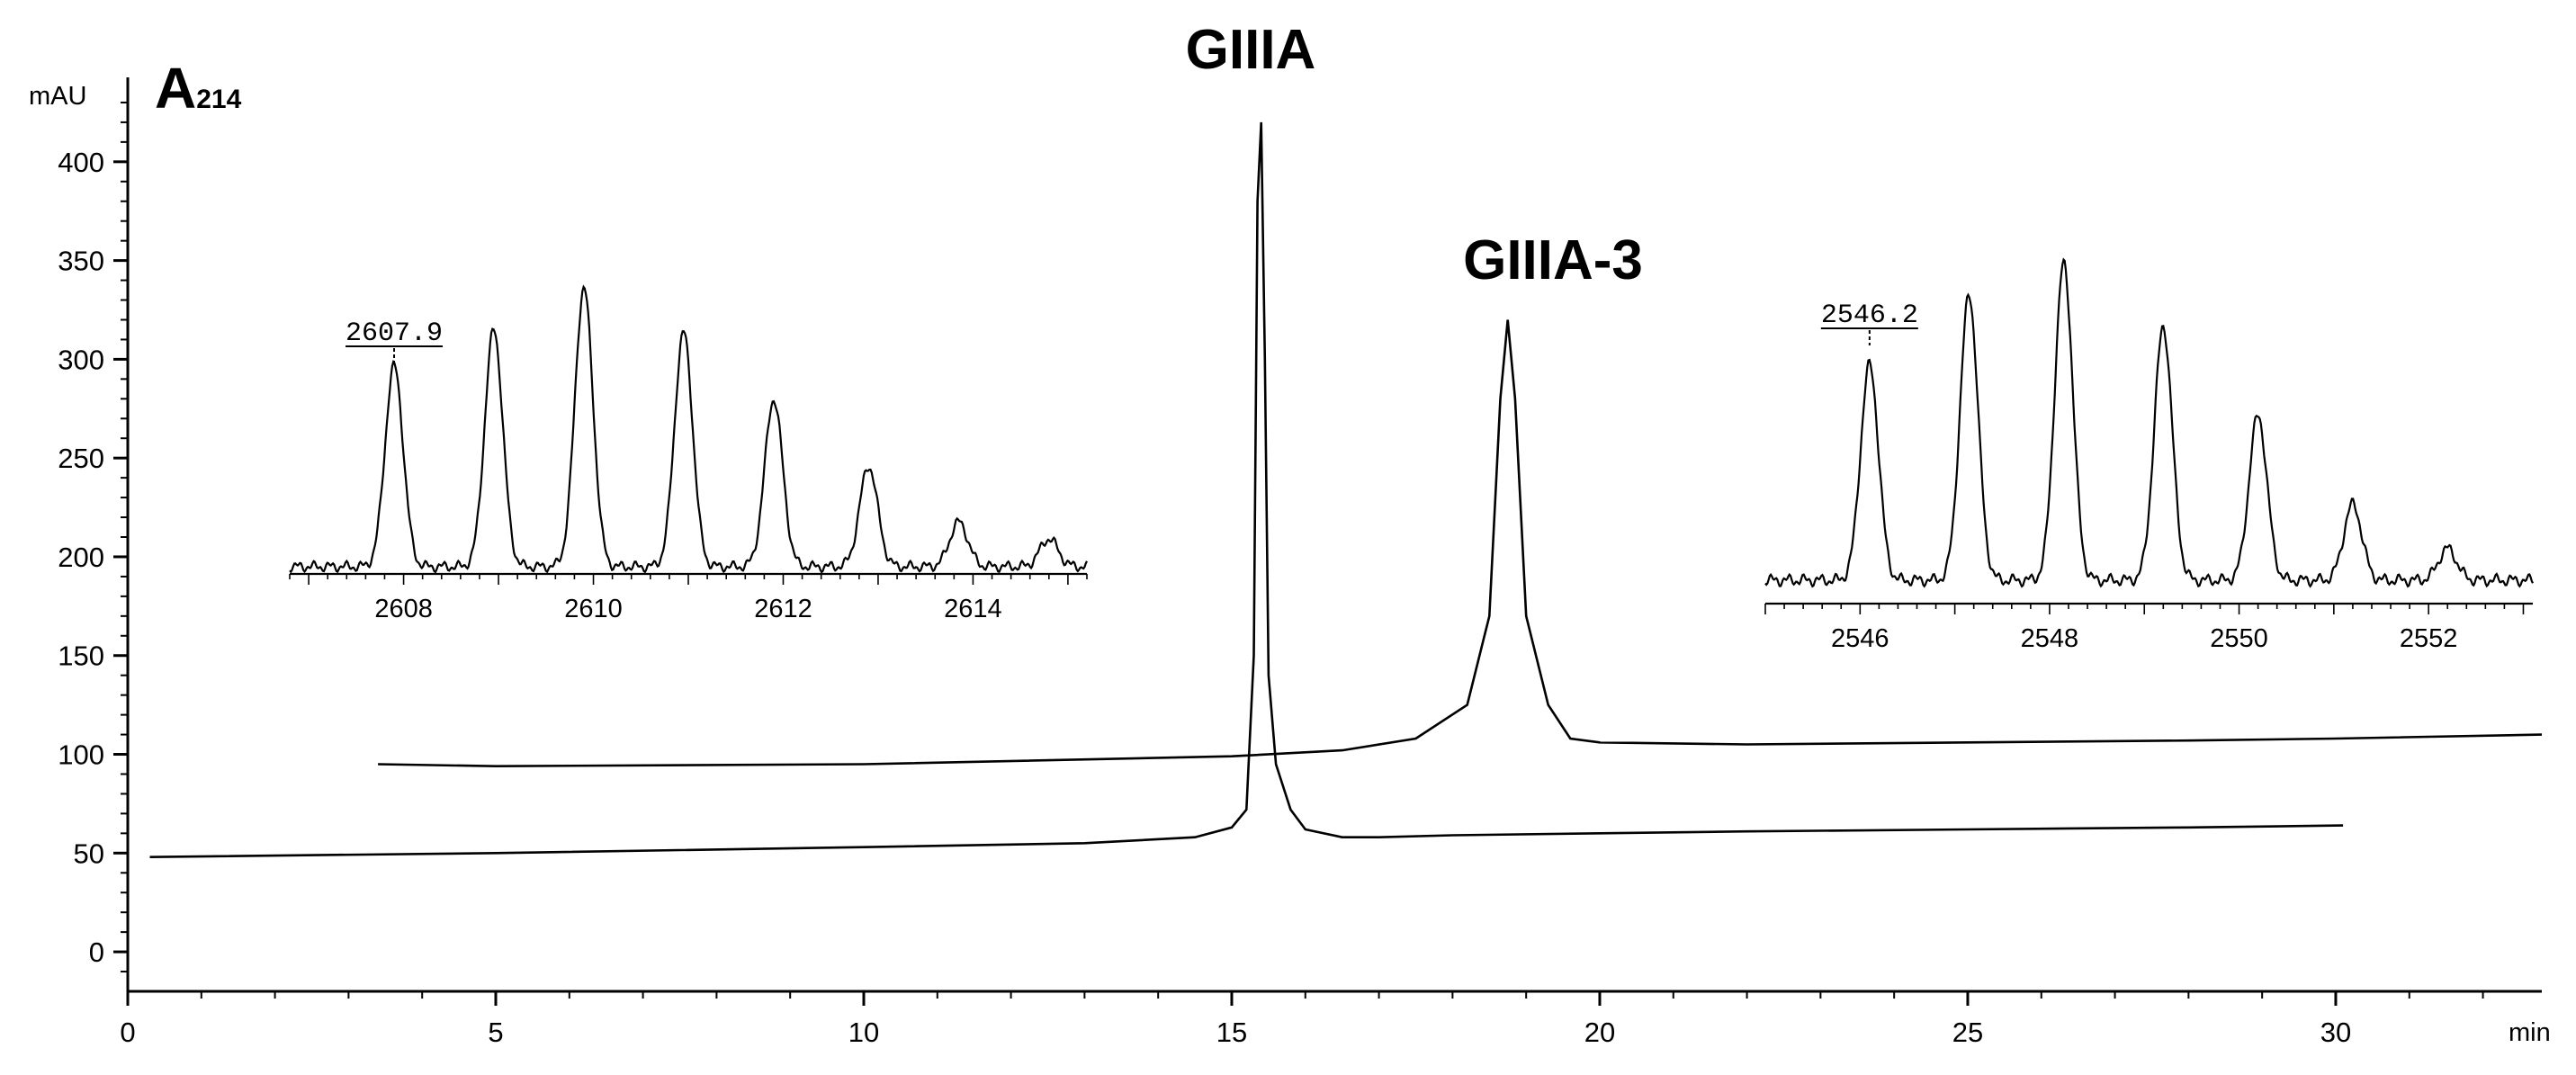 Image resolution: width=2576 pixels, height=1075 pixels. What do you see at coordinates (1968, 1032) in the screenshot?
I see `x-tick-label: 25` at bounding box center [1968, 1032].